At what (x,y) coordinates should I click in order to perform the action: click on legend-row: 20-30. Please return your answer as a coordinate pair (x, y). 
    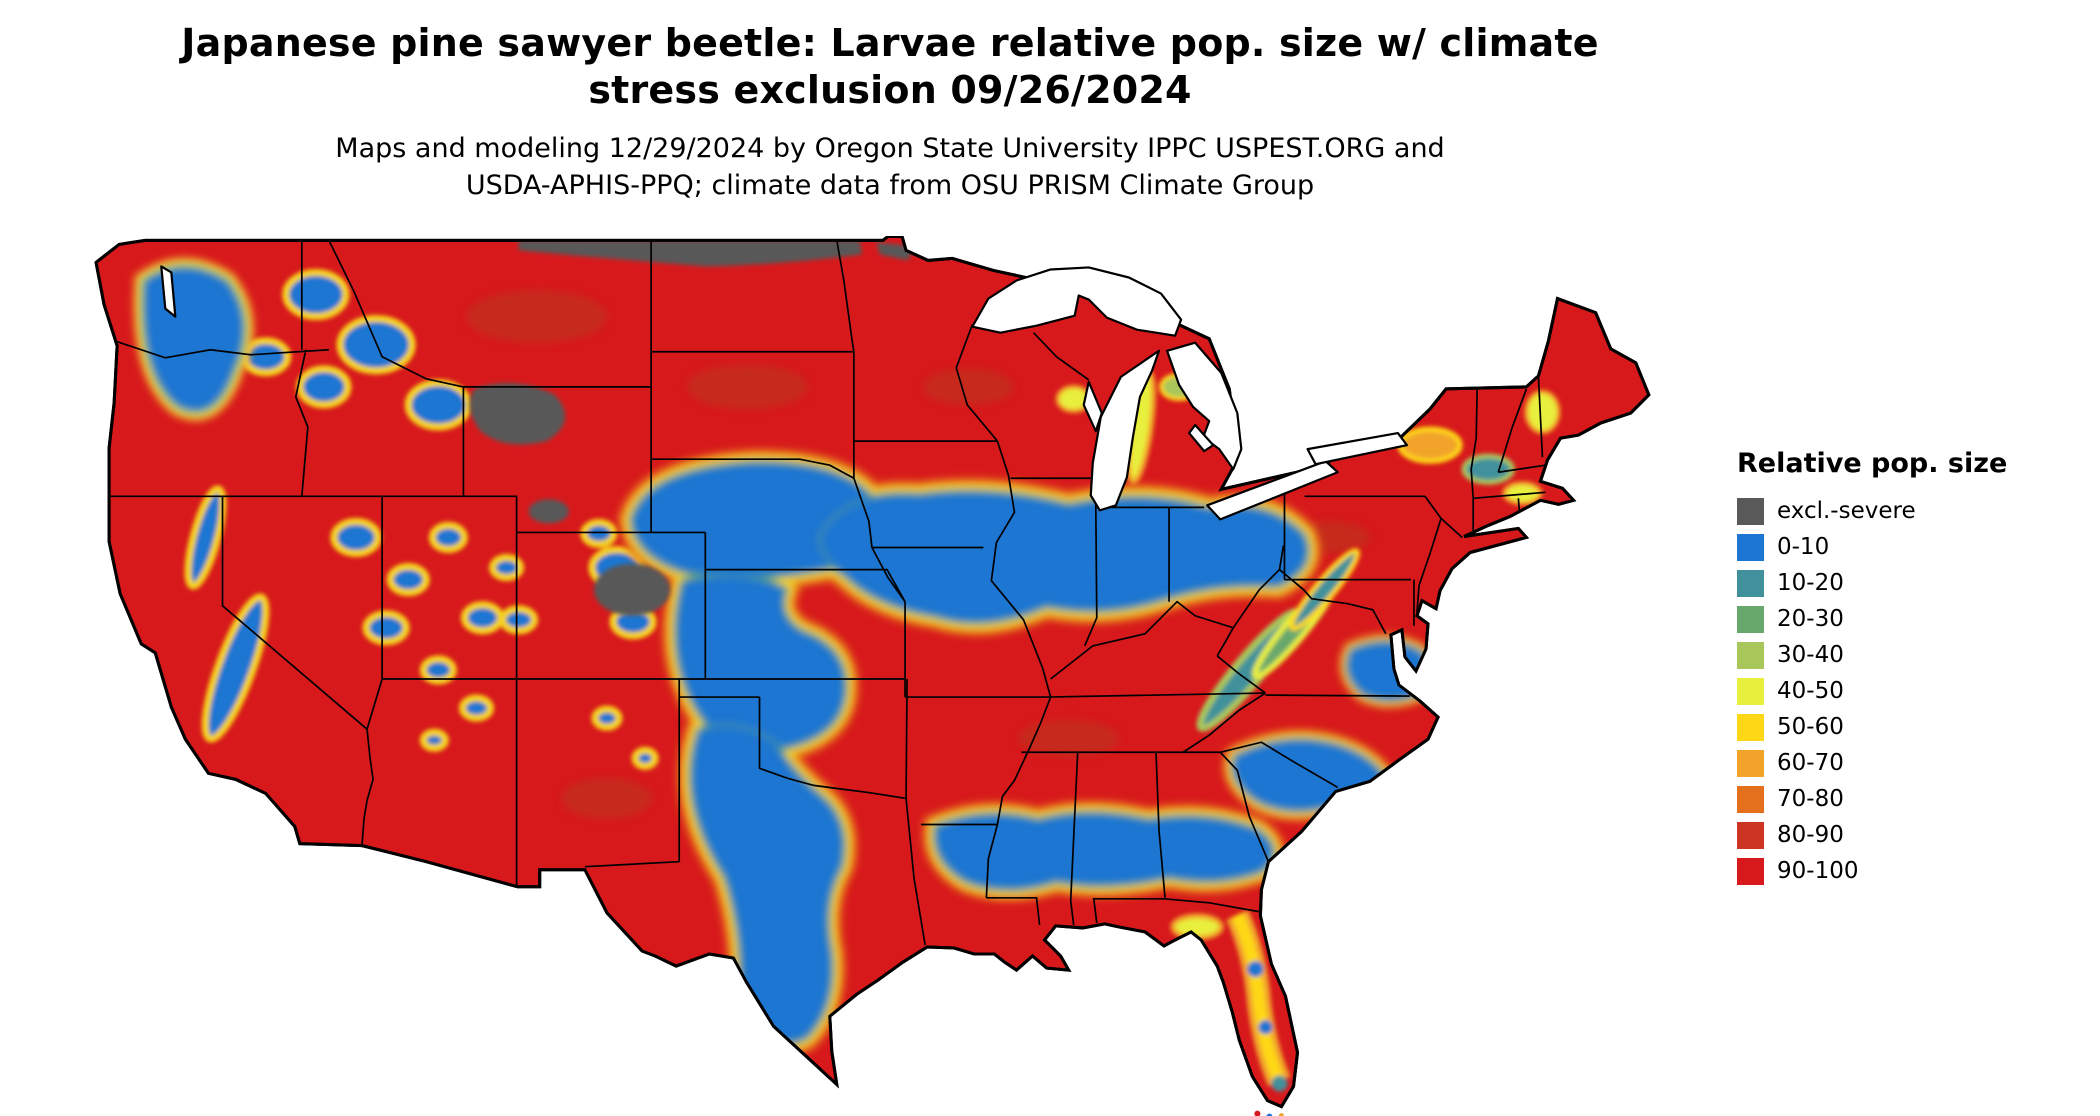
    Looking at the image, I should click on (1902, 619).